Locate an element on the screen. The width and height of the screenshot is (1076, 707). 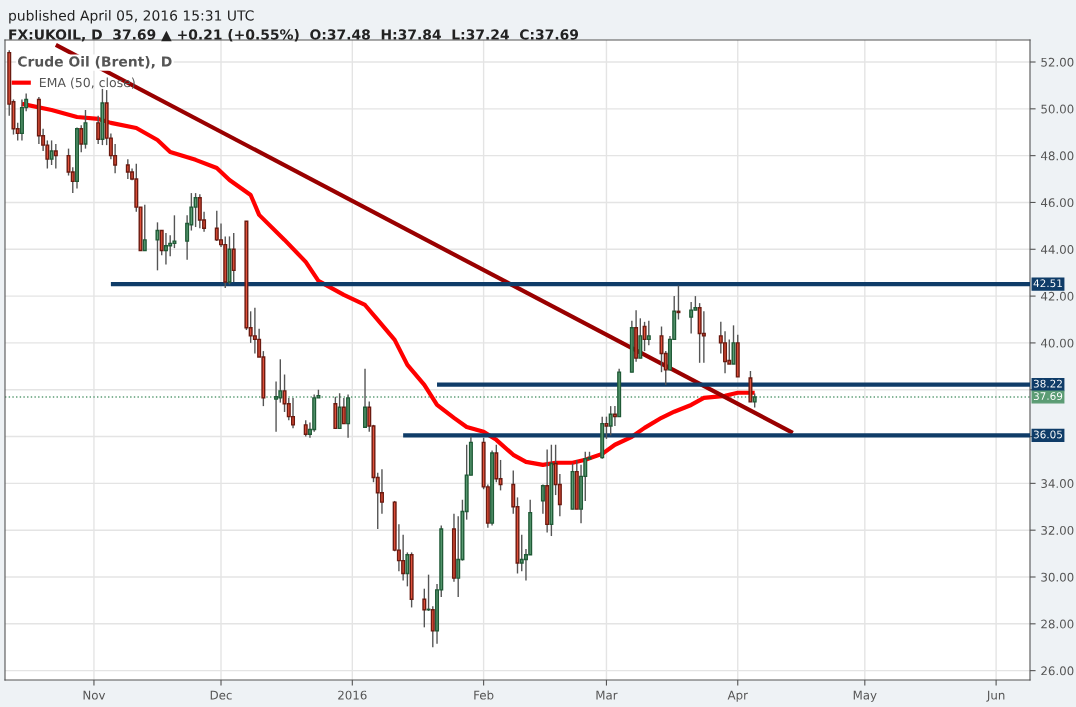
x-tick-label: Apr is located at coordinates (737, 696).